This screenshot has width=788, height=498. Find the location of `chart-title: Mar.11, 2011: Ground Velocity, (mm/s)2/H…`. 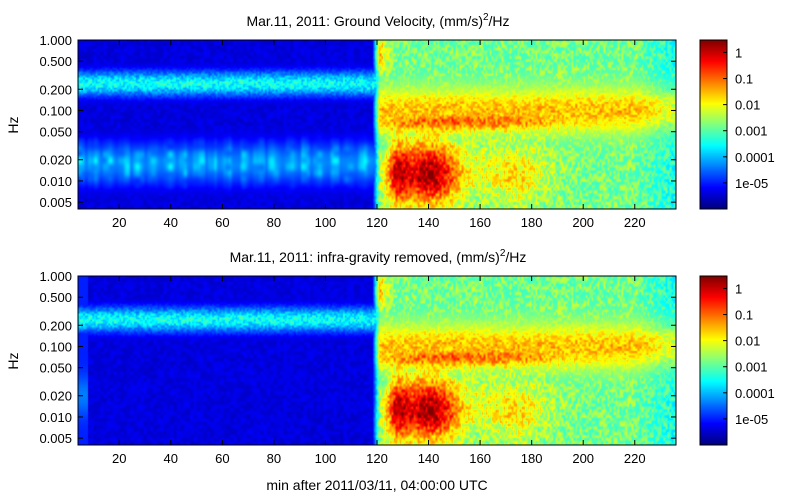

chart-title: Mar.11, 2011: Ground Velocity, (mm/s)2/H… is located at coordinates (377, 20).